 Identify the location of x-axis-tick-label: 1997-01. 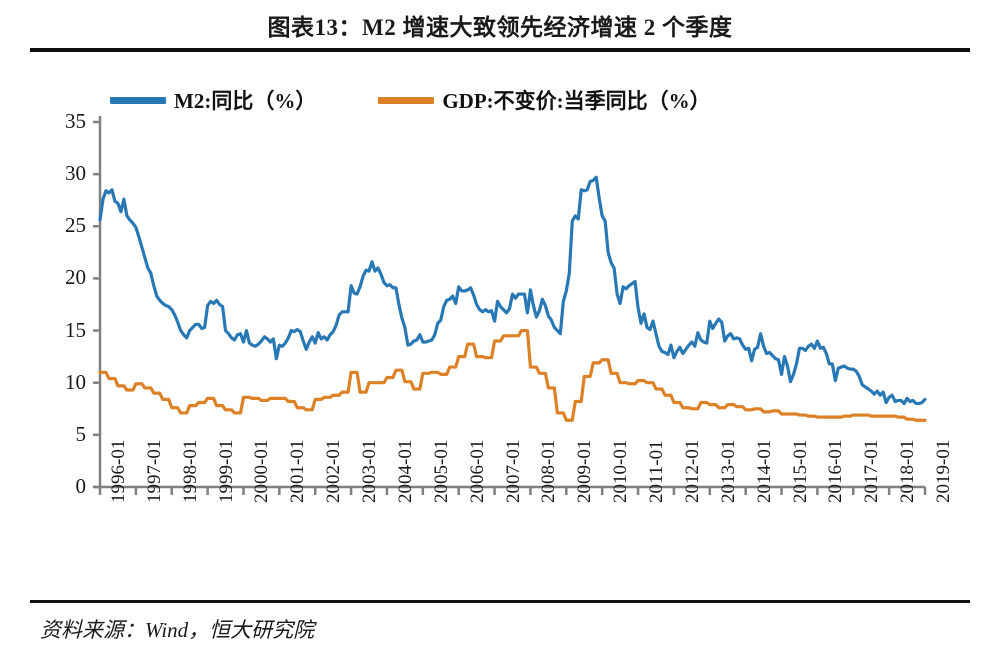
(154, 471).